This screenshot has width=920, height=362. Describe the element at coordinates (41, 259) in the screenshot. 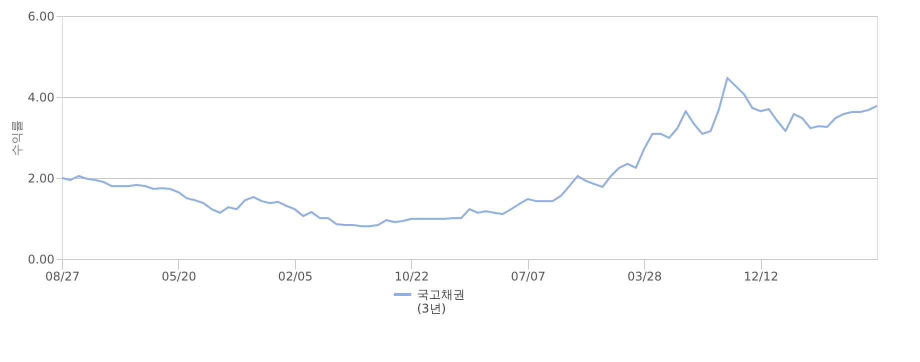

I see `y-tick-label: 0.00` at that location.